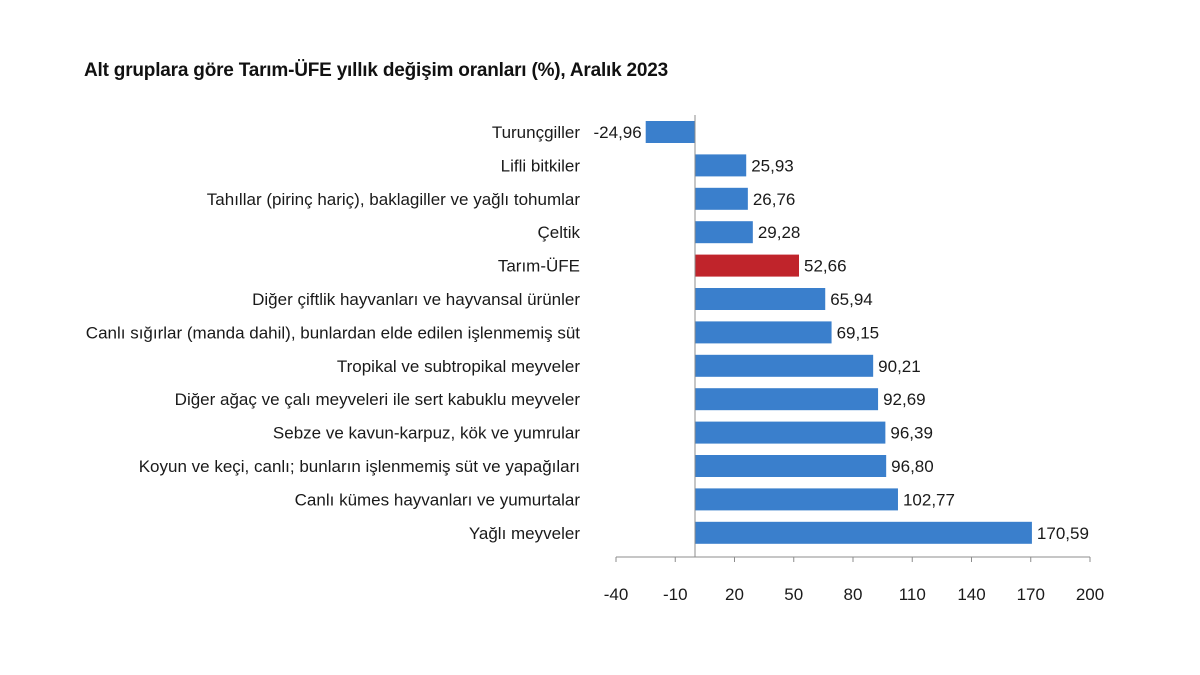 The image size is (1200, 675). What do you see at coordinates (1063, 533) in the screenshot?
I see `value-label: 170,59` at bounding box center [1063, 533].